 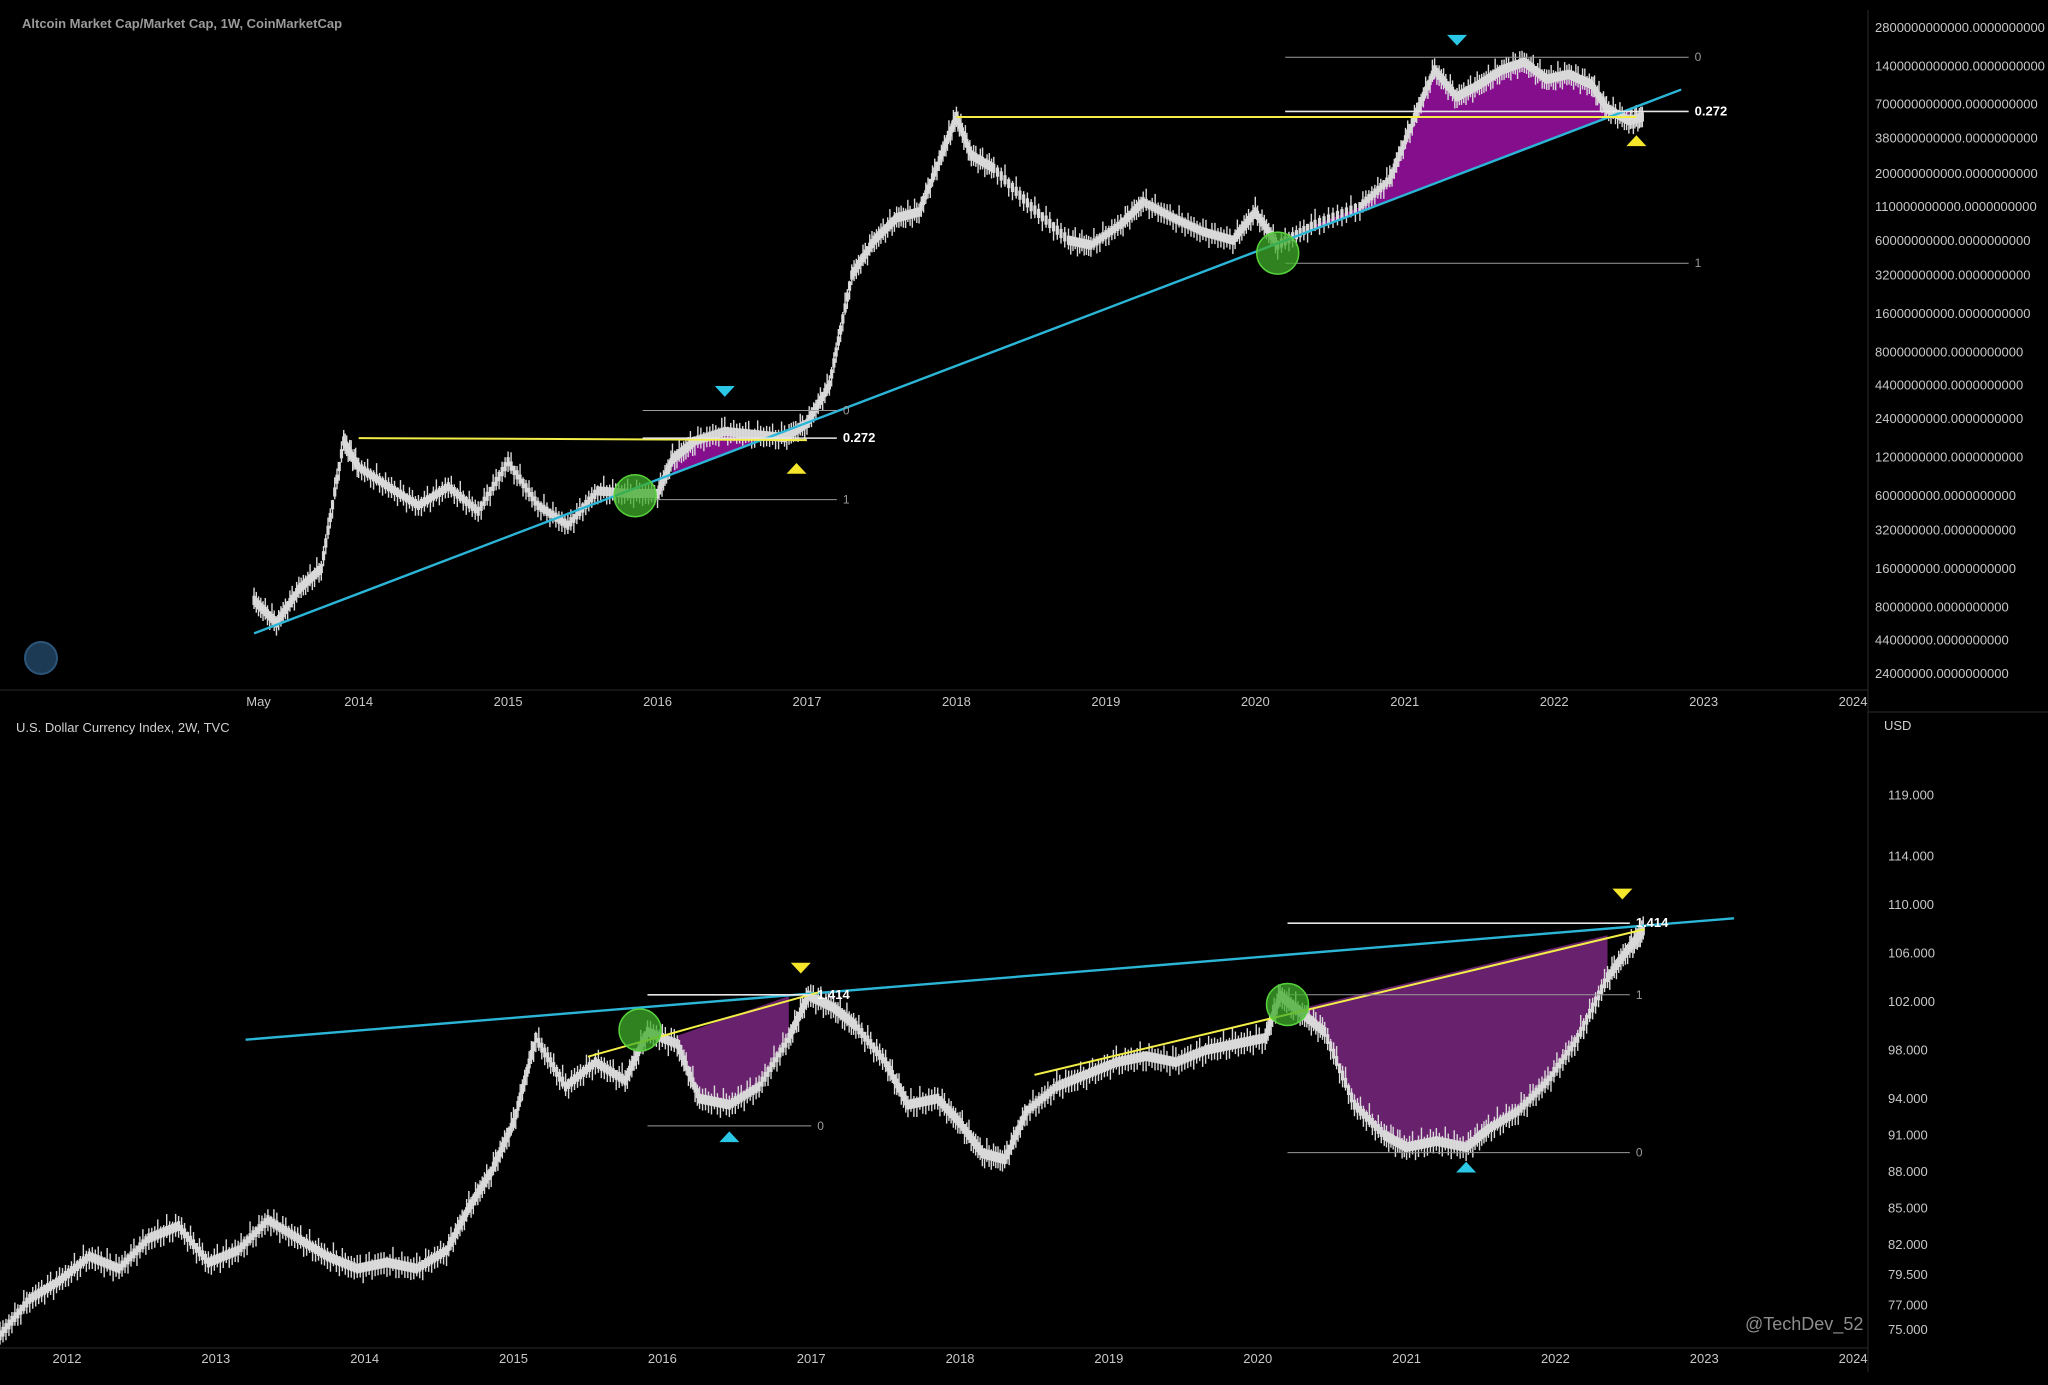 What do you see at coordinates (215, 1358) in the screenshot?
I see `x-tick-label: 2013` at bounding box center [215, 1358].